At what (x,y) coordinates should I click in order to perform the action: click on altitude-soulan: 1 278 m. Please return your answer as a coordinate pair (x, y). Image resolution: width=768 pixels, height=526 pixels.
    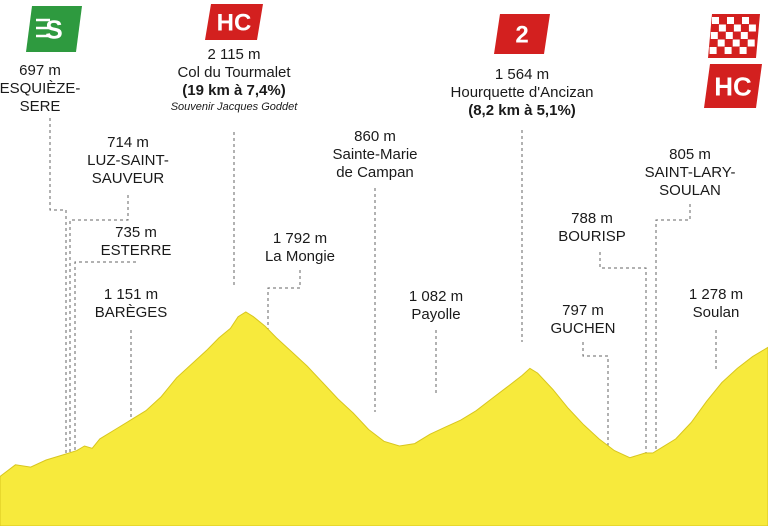
    Looking at the image, I should click on (716, 294).